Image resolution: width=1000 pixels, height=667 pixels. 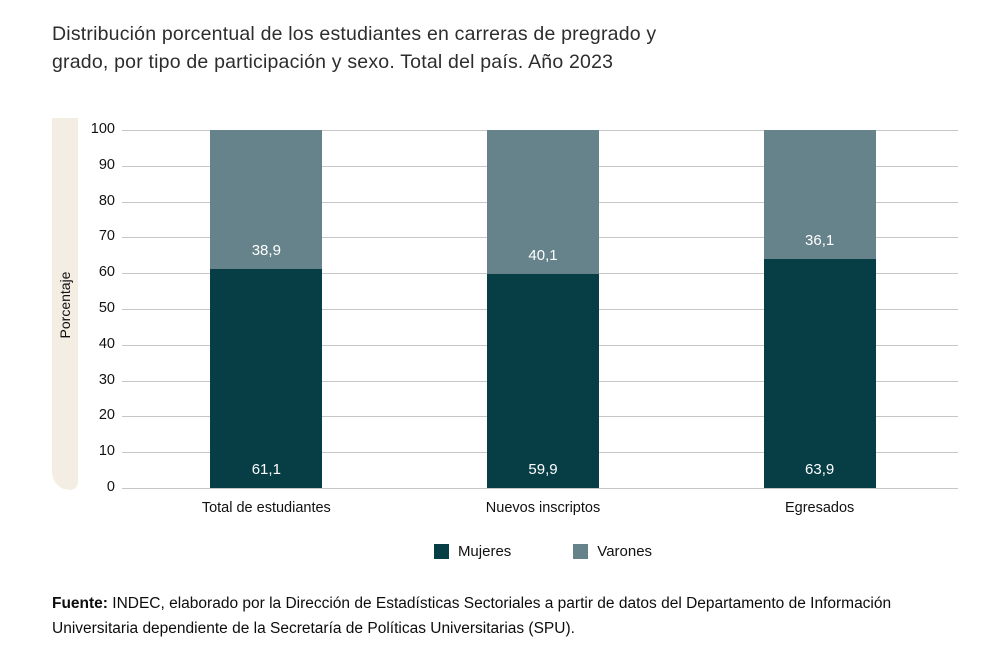 What do you see at coordinates (441, 551) in the screenshot?
I see `mujeres-swatch-icon` at bounding box center [441, 551].